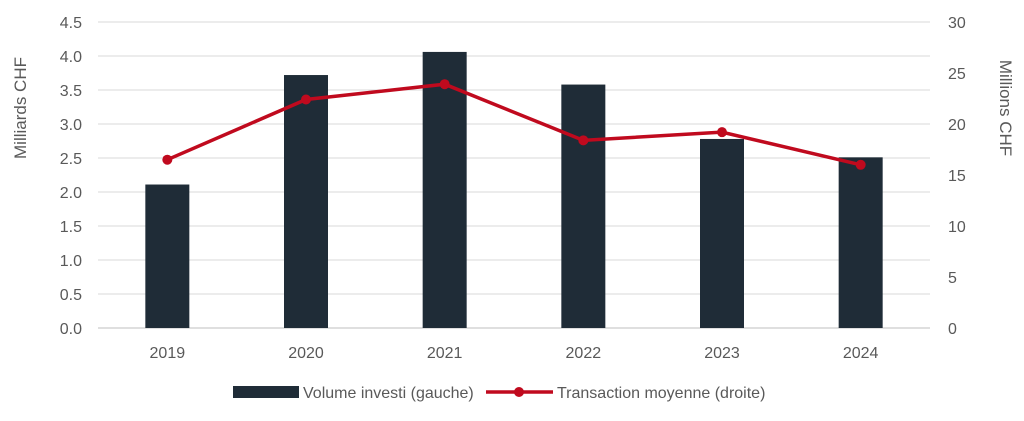  I want to click on y-axis-title: Milliards CHF, so click(20, 108).